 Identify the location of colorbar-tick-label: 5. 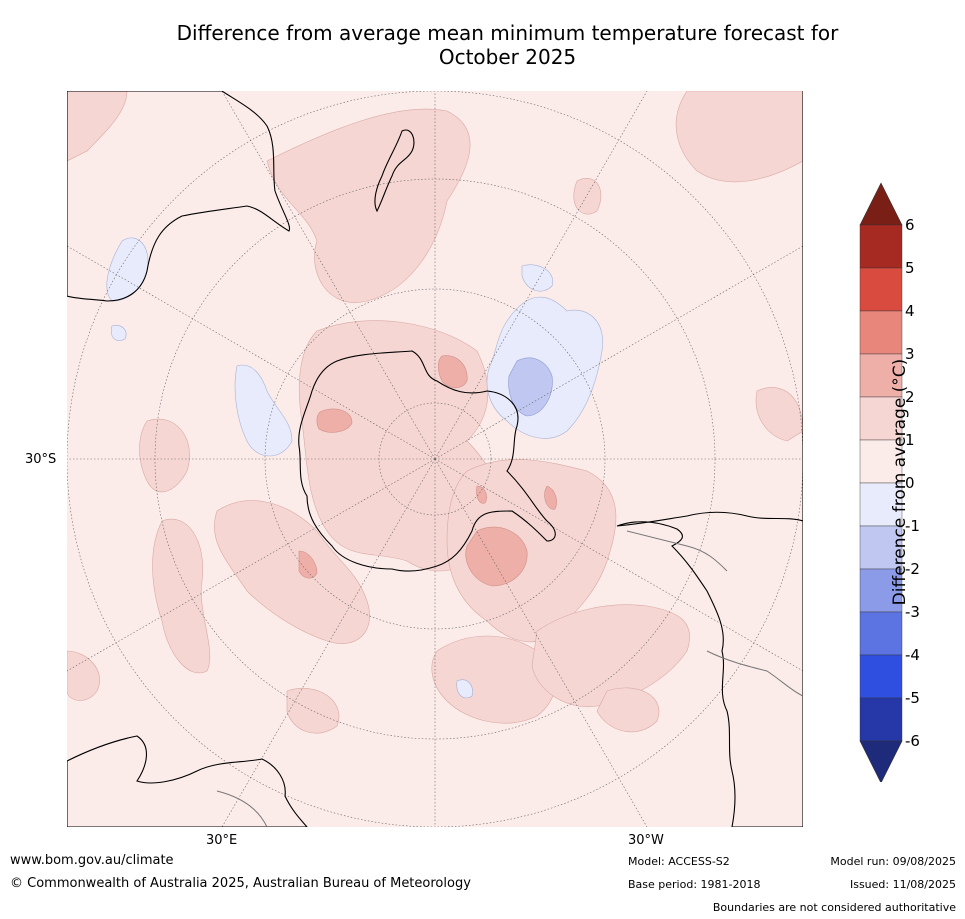
(910, 268).